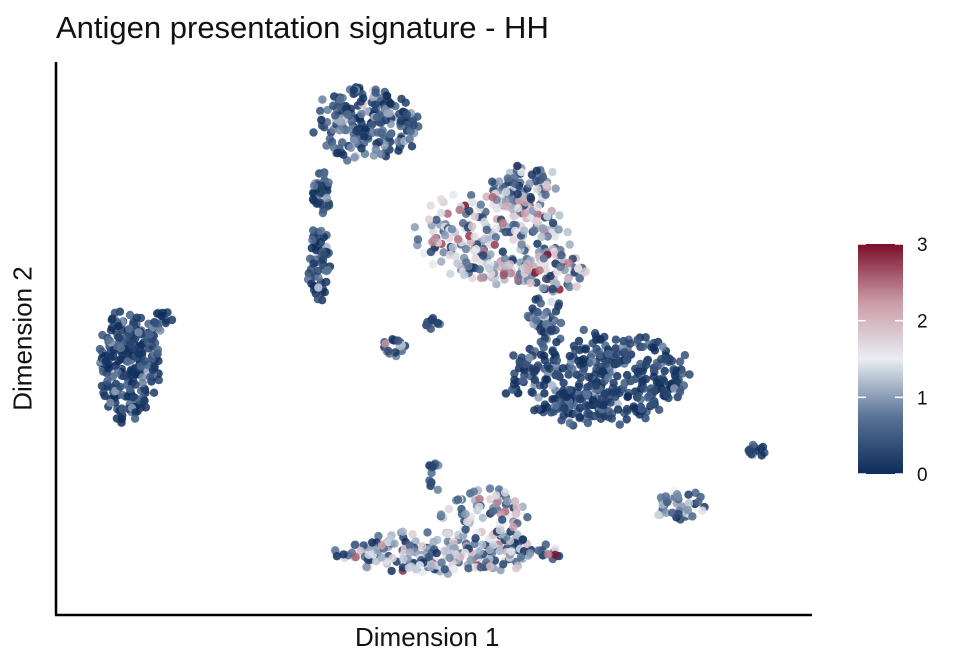 Image resolution: width=960 pixels, height=672 pixels. Describe the element at coordinates (922, 245) in the screenshot. I see `colorbar-tick-label: 3` at that location.